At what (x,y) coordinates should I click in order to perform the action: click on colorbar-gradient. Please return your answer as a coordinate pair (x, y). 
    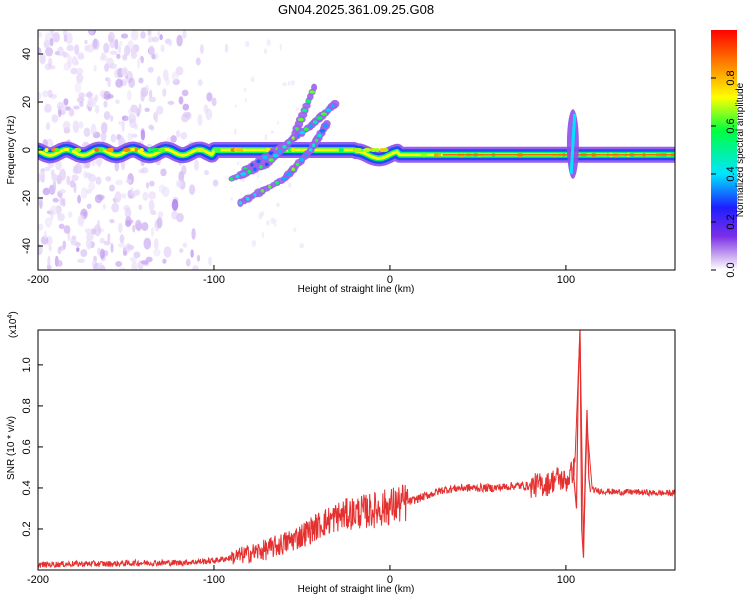
    Looking at the image, I should click on (724, 150).